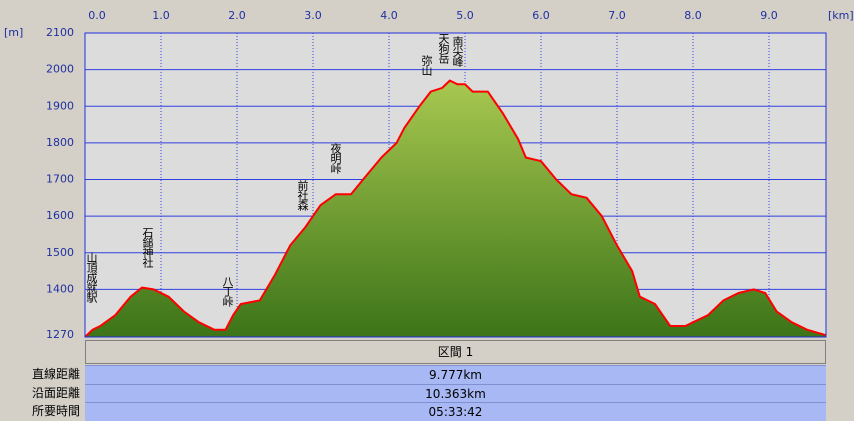  Describe the element at coordinates (426, 65) in the screenshot. I see `annotation: 弥山` at that location.